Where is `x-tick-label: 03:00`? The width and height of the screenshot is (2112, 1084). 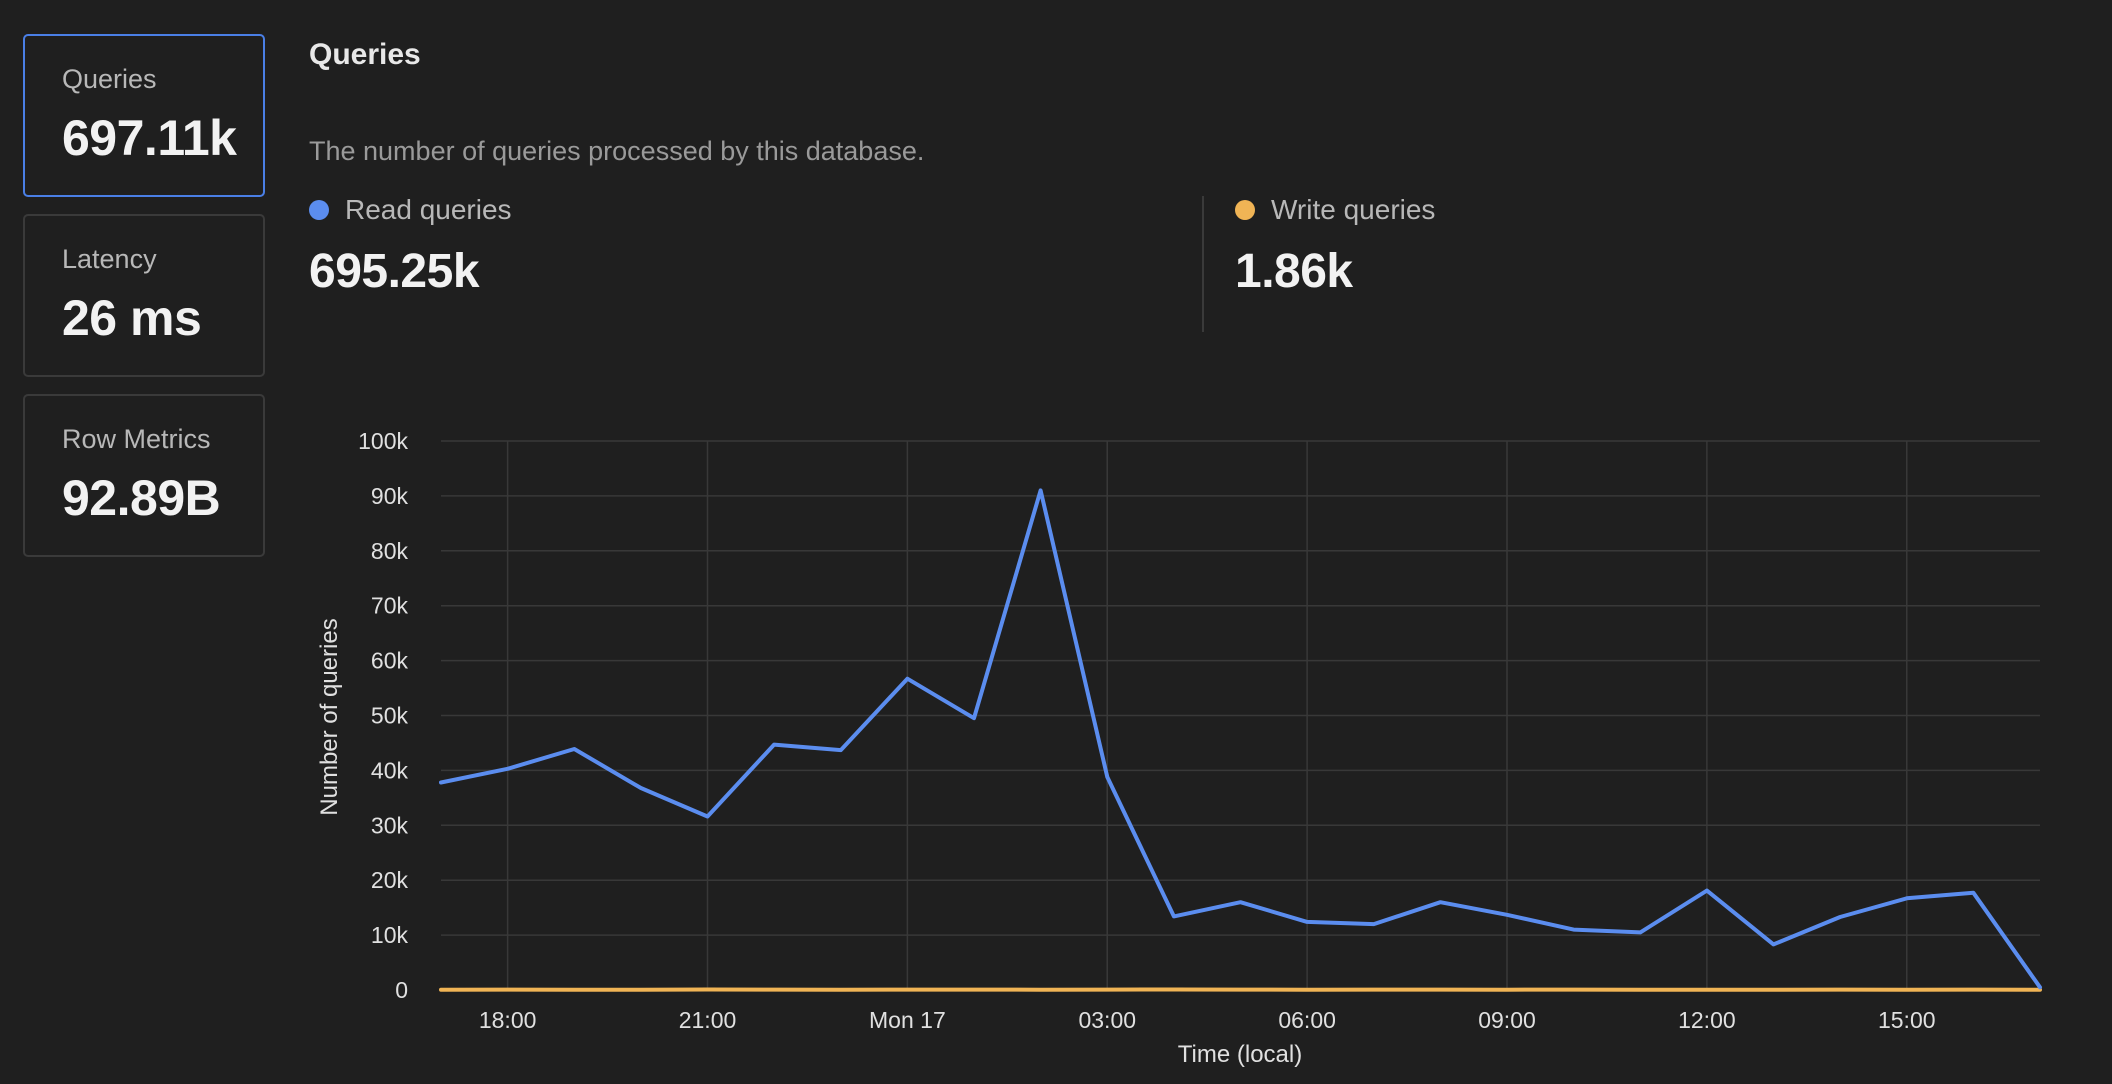
x-tick-label: 03:00 is located at coordinates (1107, 1020).